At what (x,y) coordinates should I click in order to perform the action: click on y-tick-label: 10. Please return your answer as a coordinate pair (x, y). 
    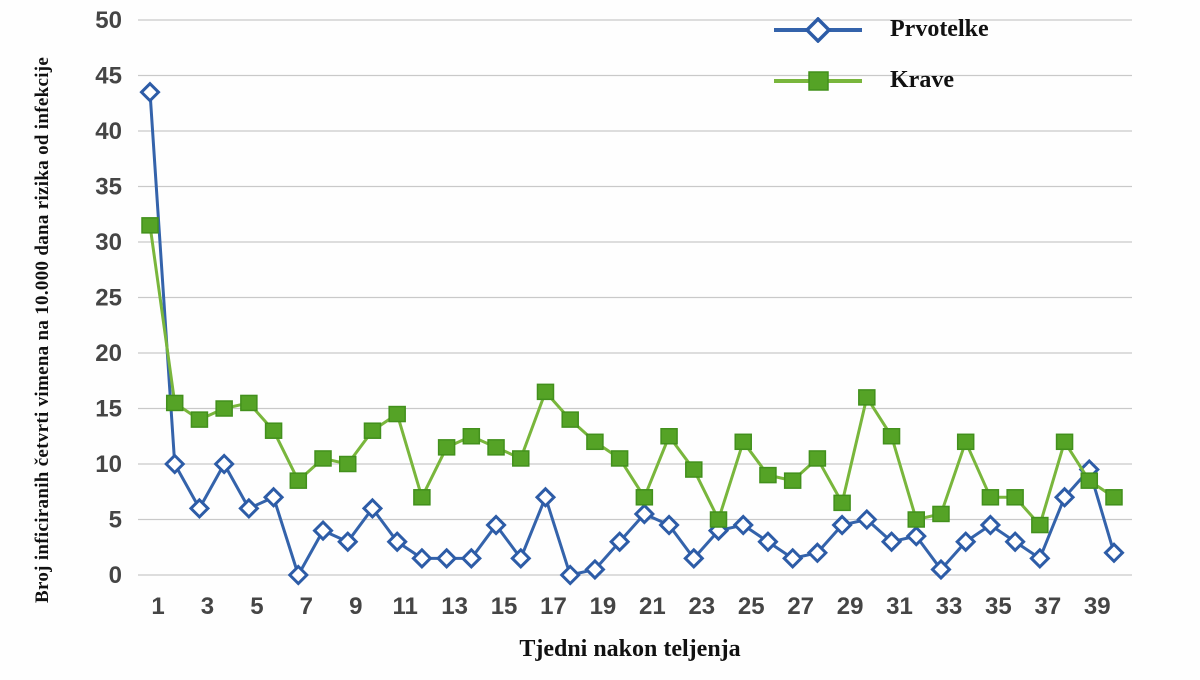
    Looking at the image, I should click on (108, 464).